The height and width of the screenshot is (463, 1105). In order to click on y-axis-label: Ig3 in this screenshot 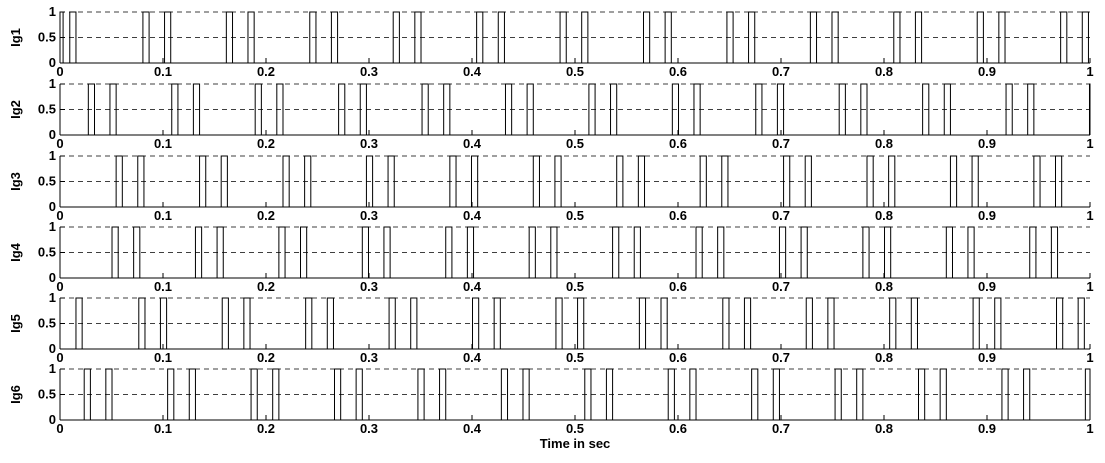, I will do `click(15, 181)`.